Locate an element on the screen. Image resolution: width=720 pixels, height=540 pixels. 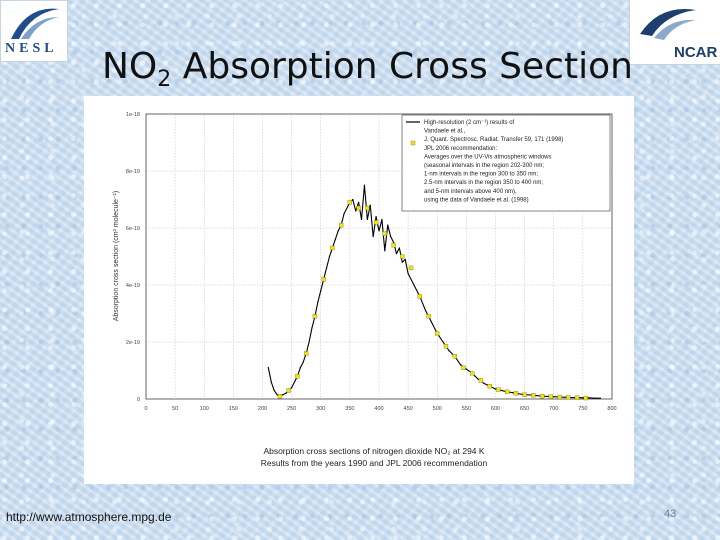
y-tick-label: 1e-18 is located at coordinates (133, 115).